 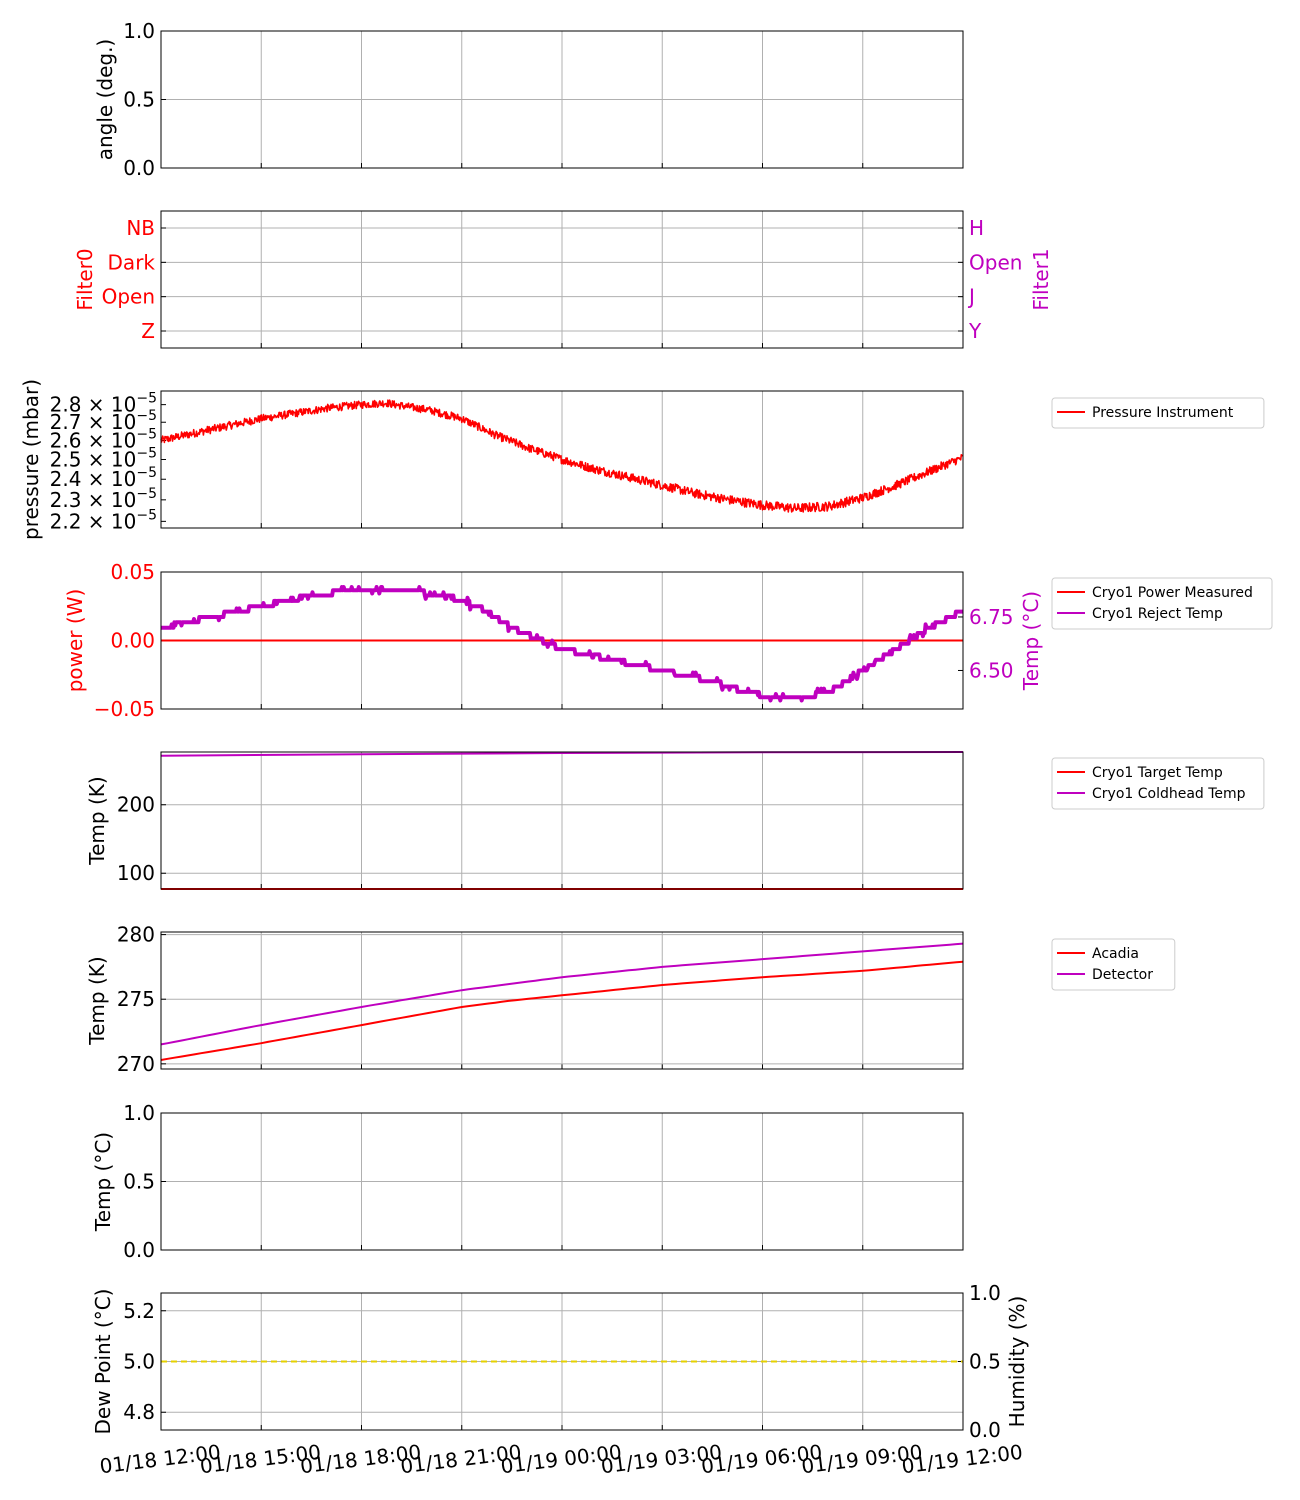 I want to click on y-tick-label: 2.2 × 10⁻⁵, so click(x=103, y=520).